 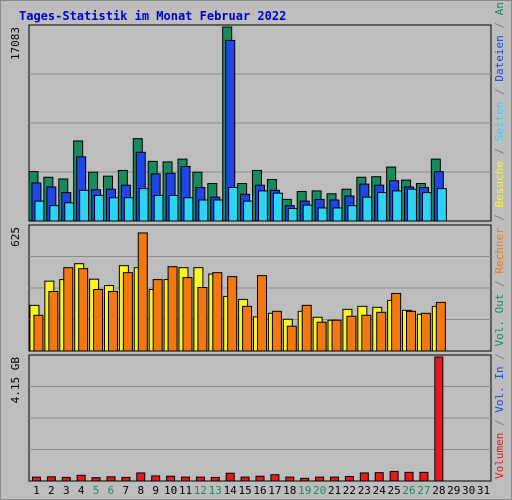 I want to click on day-label-22: 22, so click(x=349, y=490).